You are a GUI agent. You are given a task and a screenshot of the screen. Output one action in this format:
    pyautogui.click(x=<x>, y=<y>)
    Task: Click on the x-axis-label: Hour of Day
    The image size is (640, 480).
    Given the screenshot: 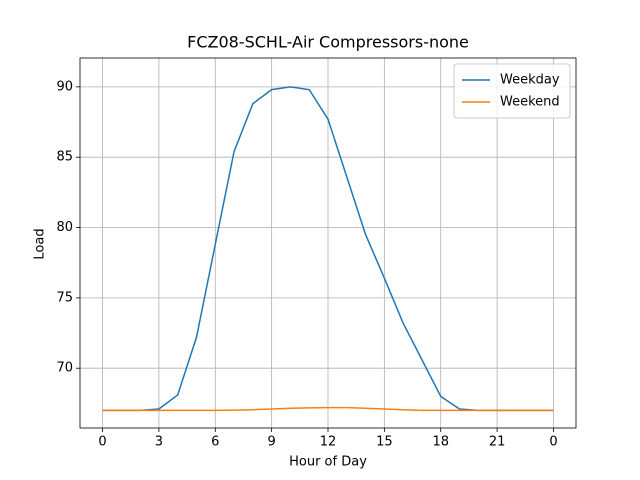 What is the action you would take?
    pyautogui.click(x=328, y=462)
    